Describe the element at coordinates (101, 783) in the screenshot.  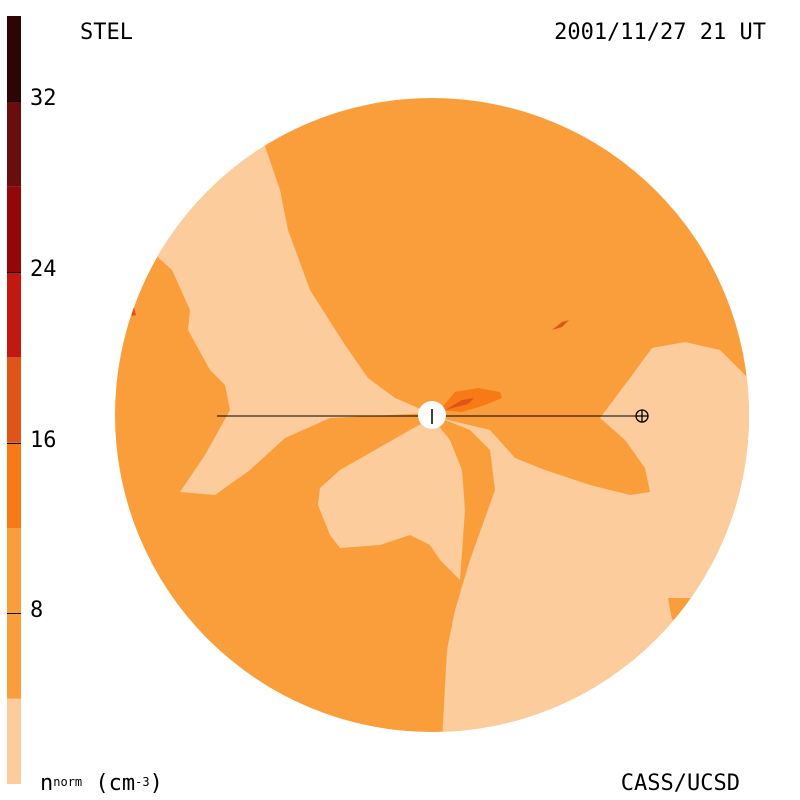
I see `colorbar-label: nnorm (cm-3)` at that location.